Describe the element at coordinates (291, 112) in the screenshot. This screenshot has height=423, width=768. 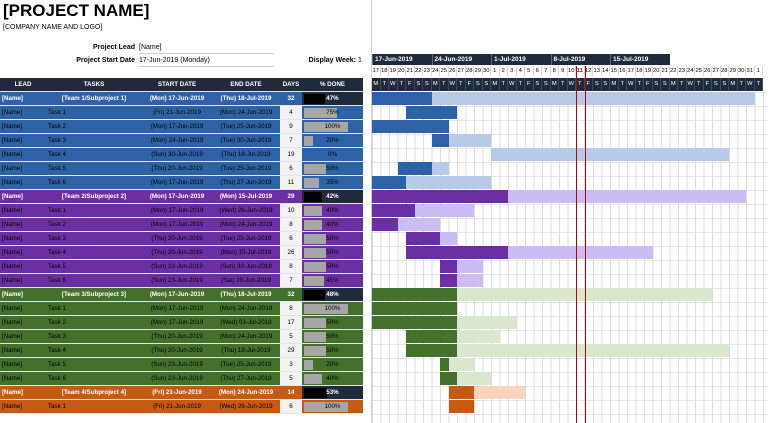
I see `days-cell: 4` at that location.